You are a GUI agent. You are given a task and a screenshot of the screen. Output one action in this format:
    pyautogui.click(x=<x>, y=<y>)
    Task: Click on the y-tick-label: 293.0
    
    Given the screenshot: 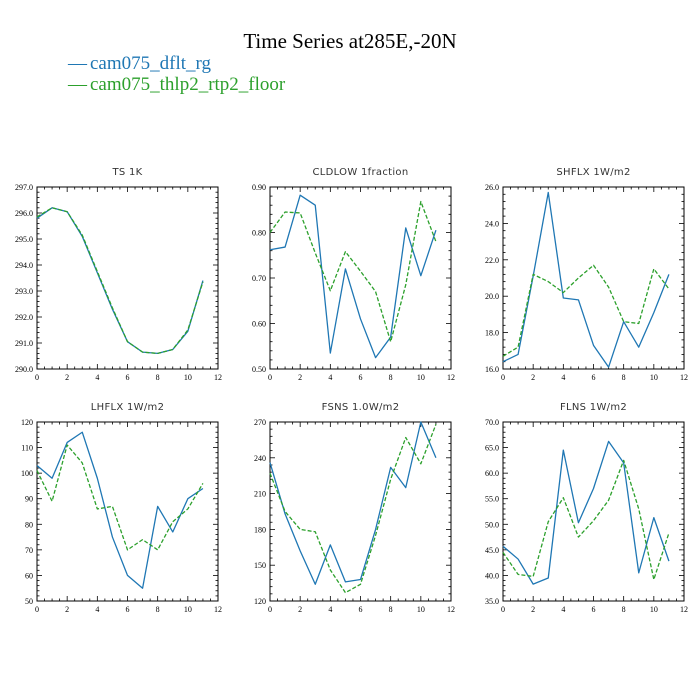 What is the action you would take?
    pyautogui.click(x=24, y=291)
    